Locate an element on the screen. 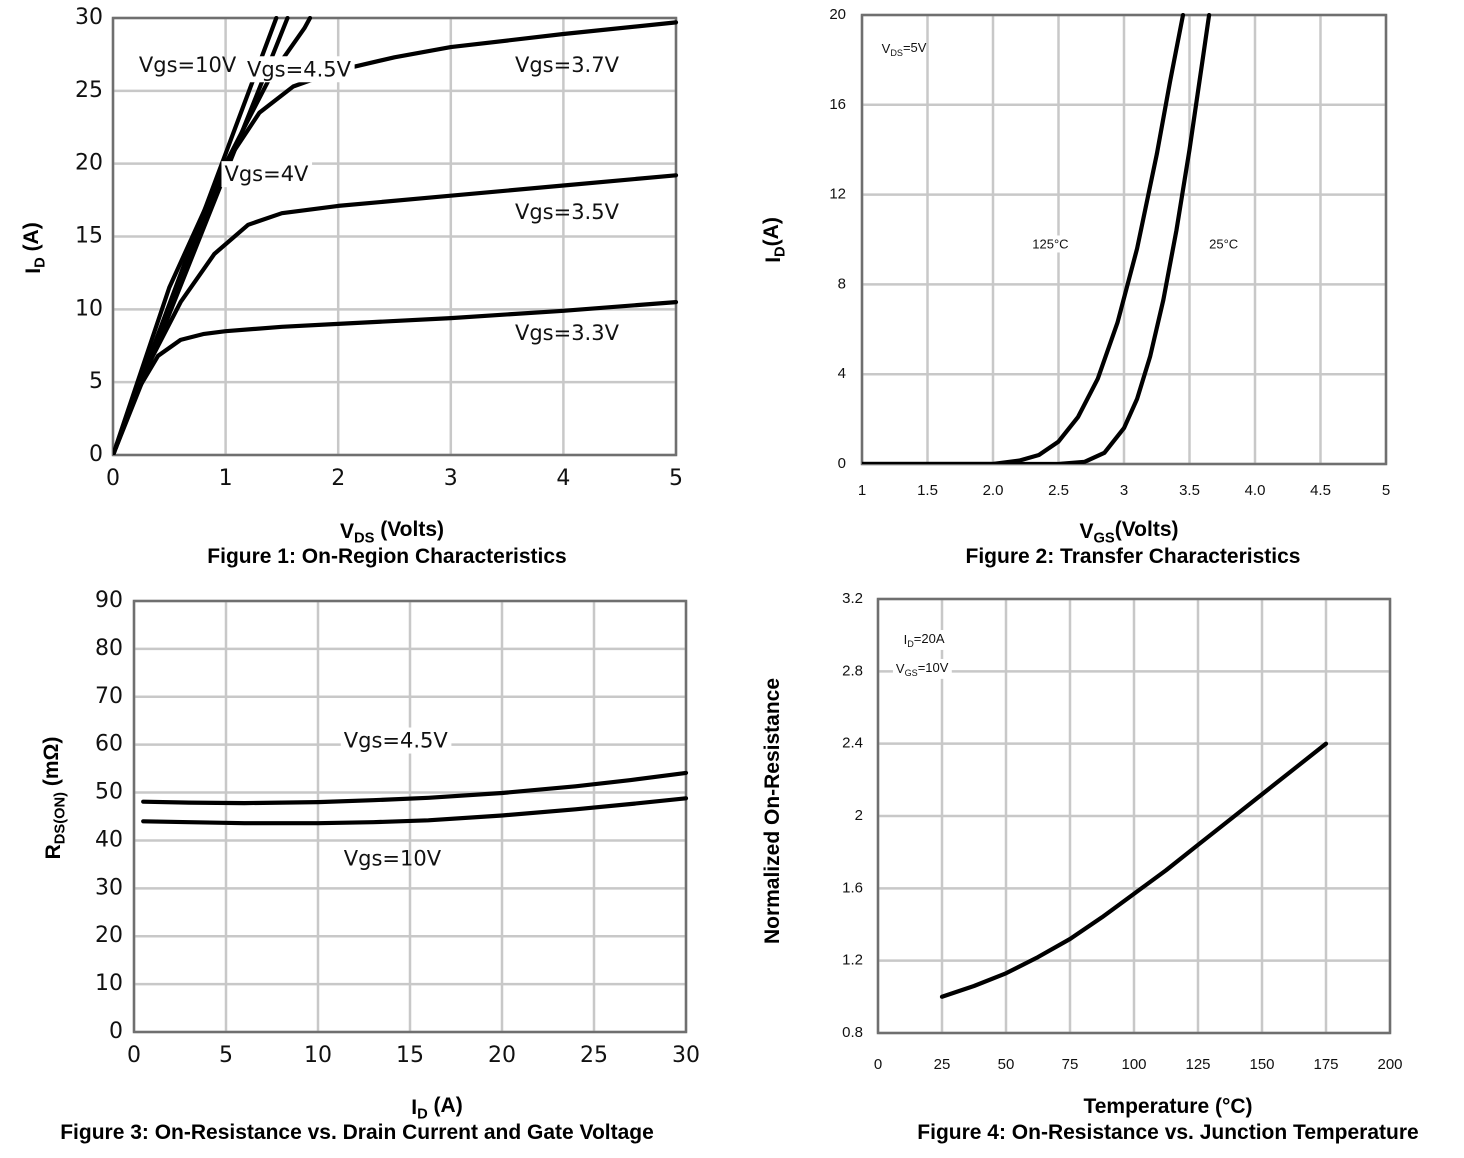 The image size is (1464, 1158). y-tick-label: 0 is located at coordinates (96, 454).